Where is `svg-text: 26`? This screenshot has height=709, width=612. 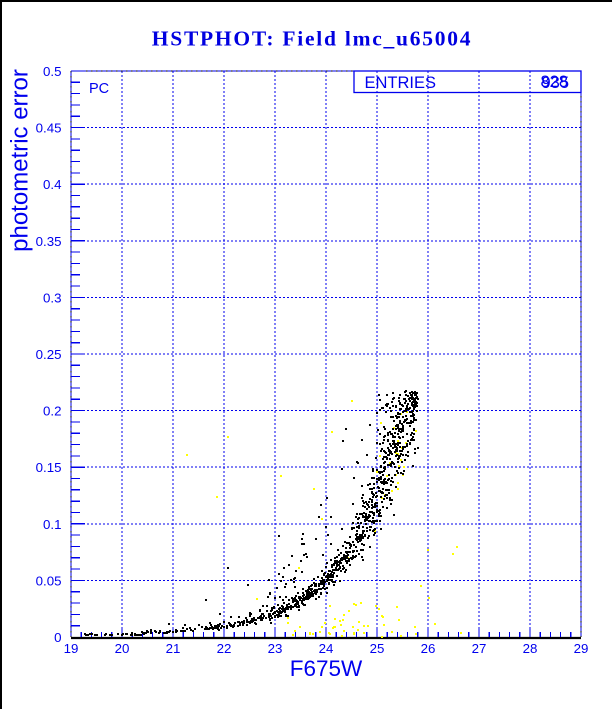 svg-text: 26 is located at coordinates (428, 648).